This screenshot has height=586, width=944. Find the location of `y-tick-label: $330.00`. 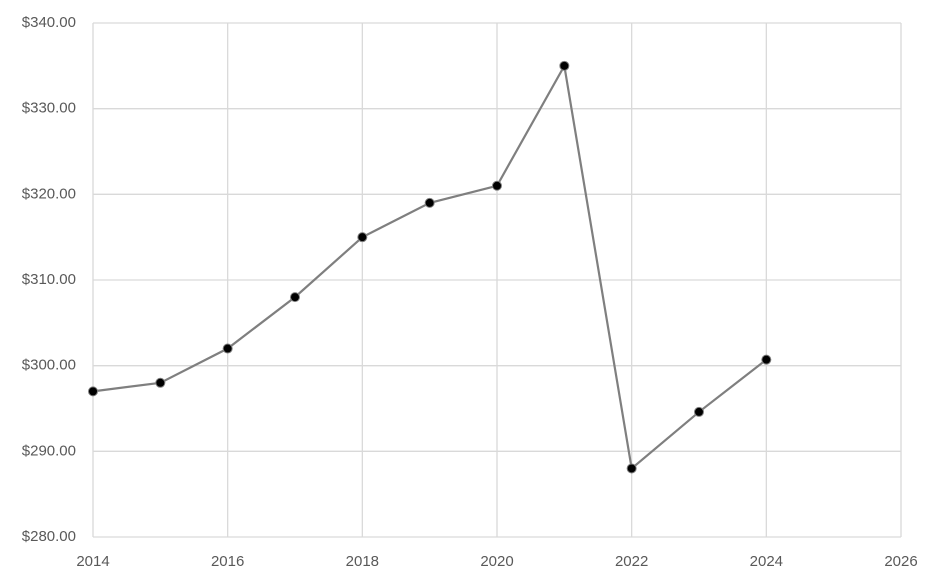

y-tick-label: $330.00 is located at coordinates (49, 108).